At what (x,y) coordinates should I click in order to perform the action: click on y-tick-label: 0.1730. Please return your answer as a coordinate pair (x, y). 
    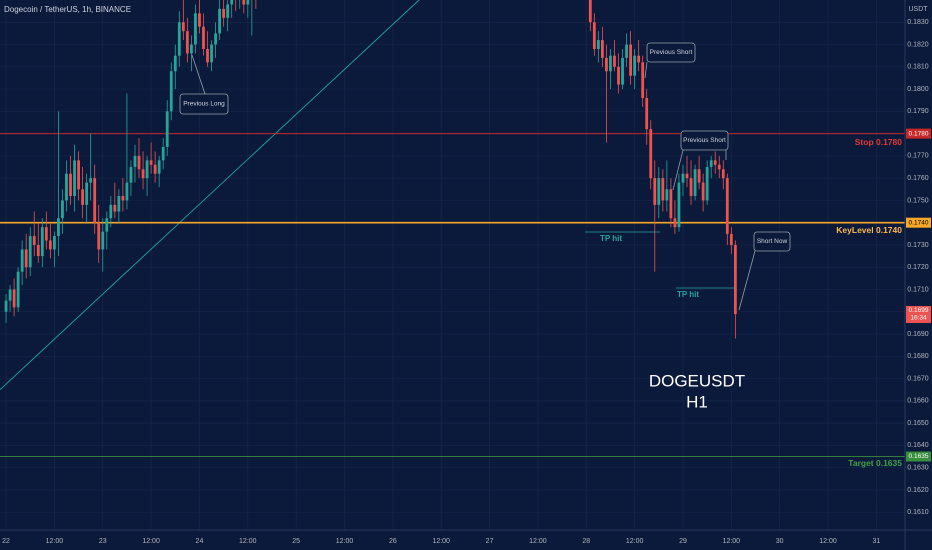
    Looking at the image, I should click on (918, 245).